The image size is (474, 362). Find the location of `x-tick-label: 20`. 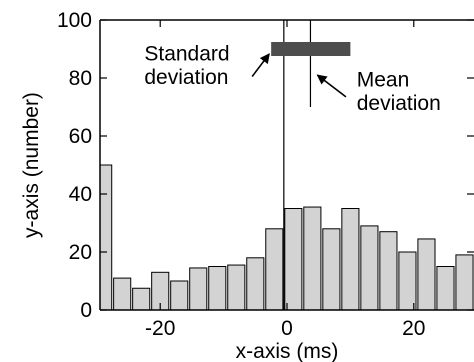

x-tick-label: 20 is located at coordinates (413, 328).